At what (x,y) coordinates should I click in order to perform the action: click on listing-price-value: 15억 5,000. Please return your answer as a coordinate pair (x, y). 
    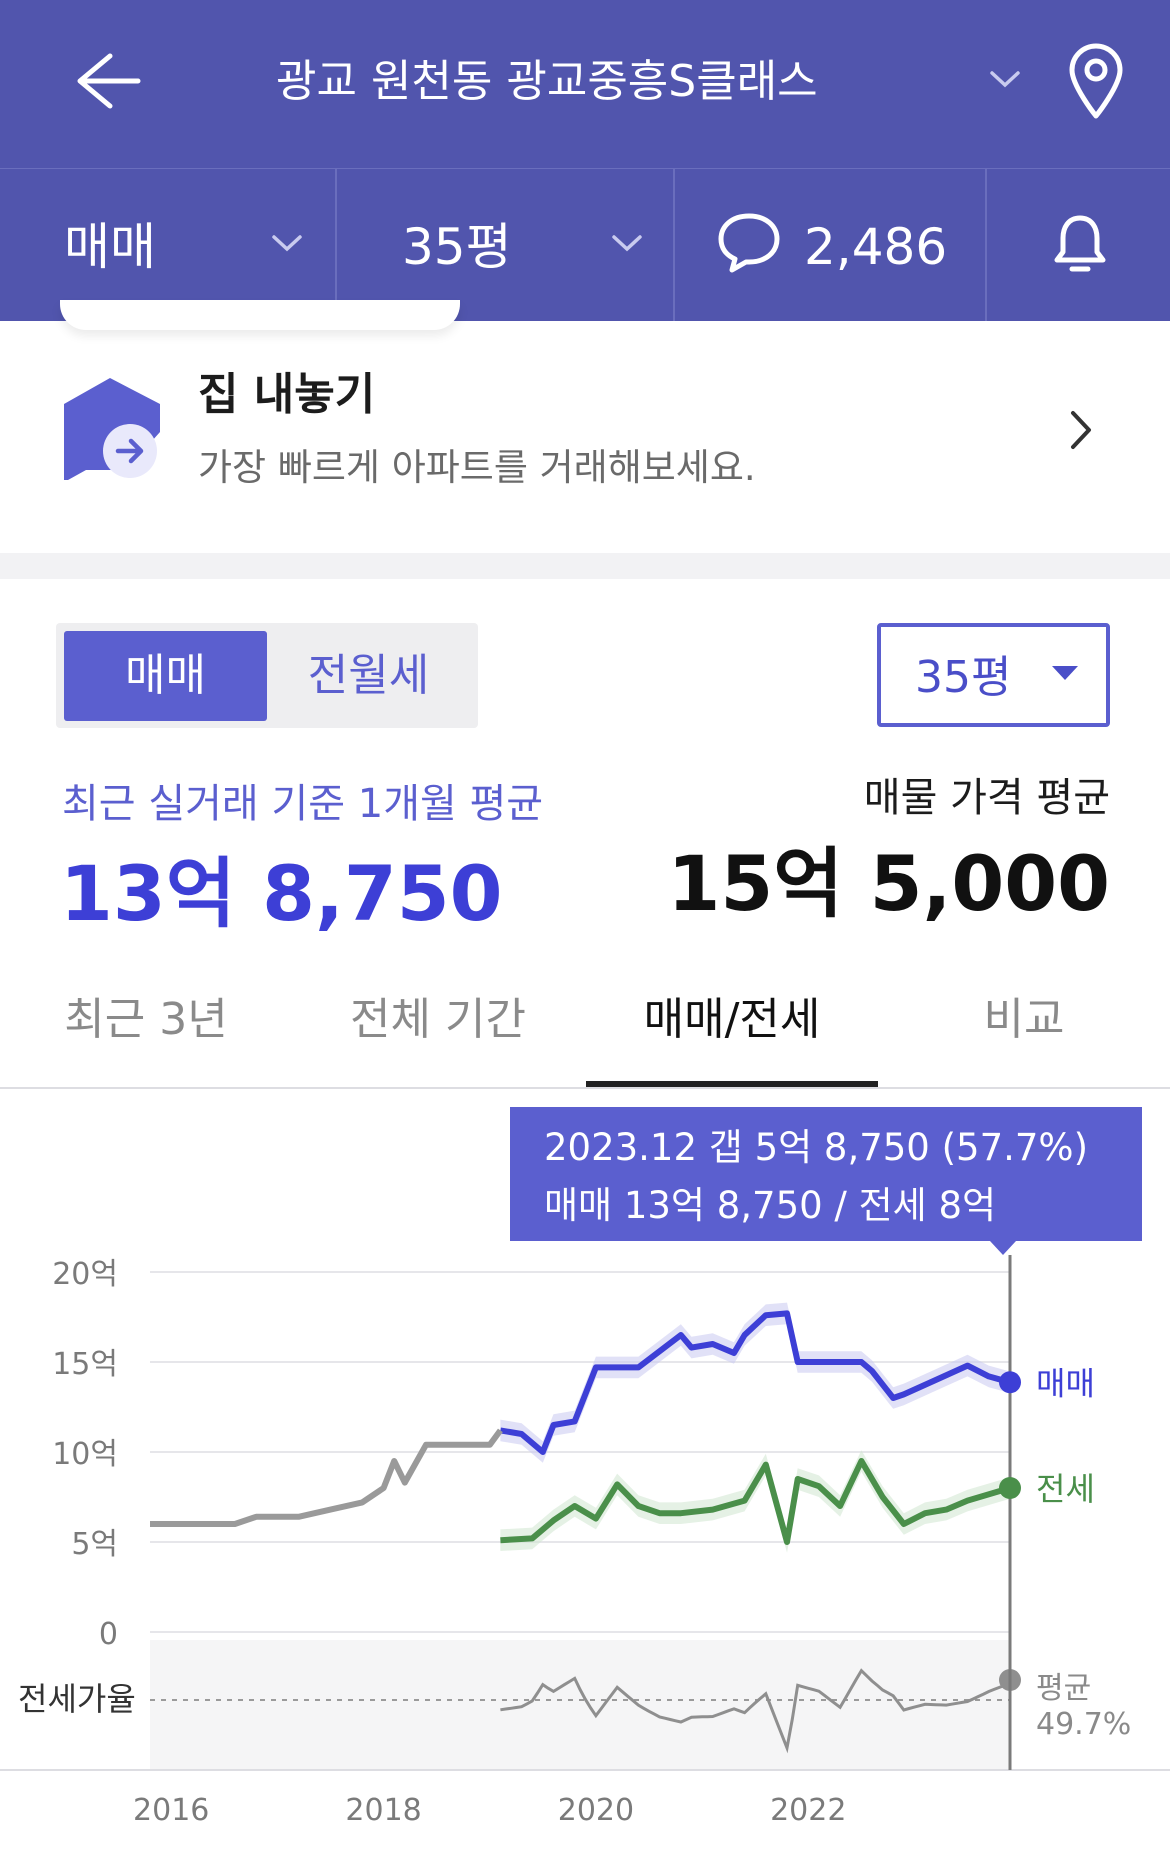
    Looking at the image, I should click on (888, 883).